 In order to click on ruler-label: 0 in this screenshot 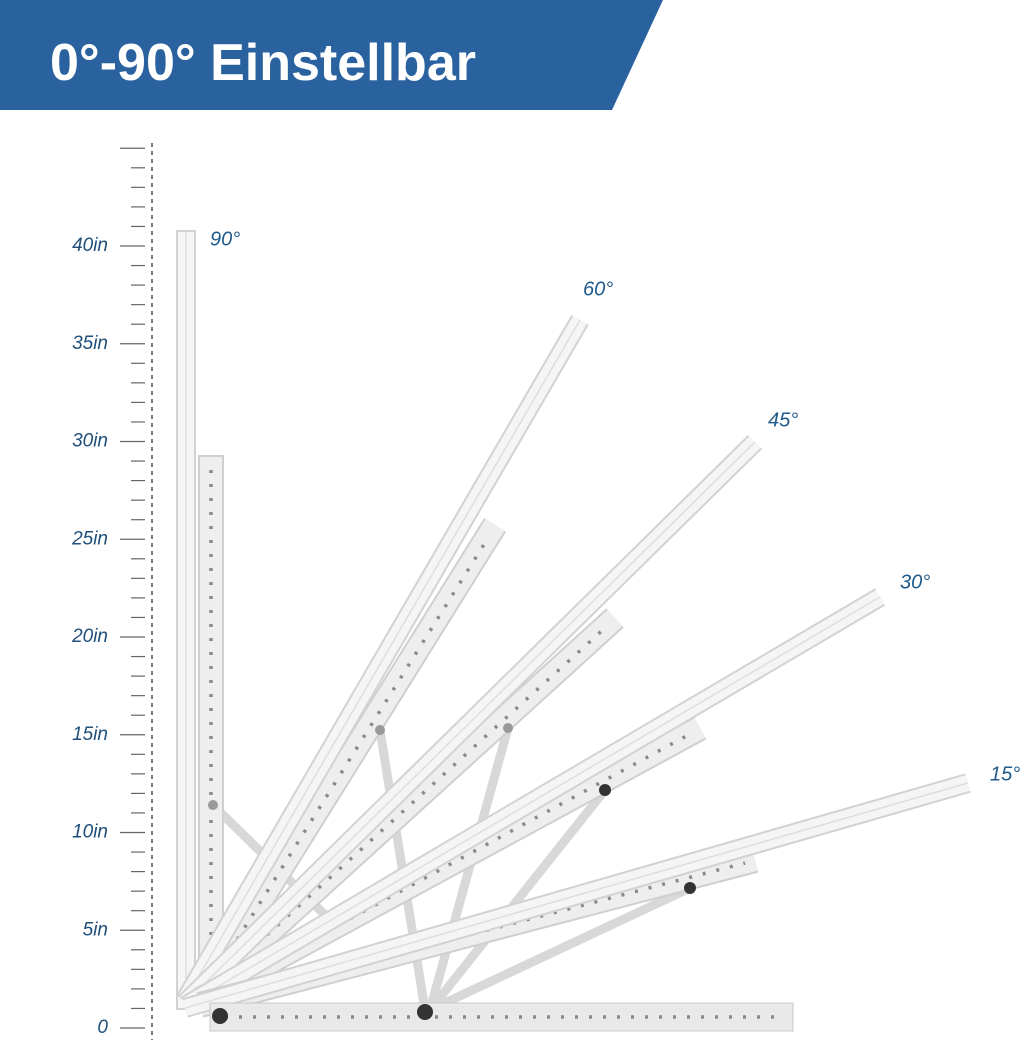, I will do `click(102, 1027)`.